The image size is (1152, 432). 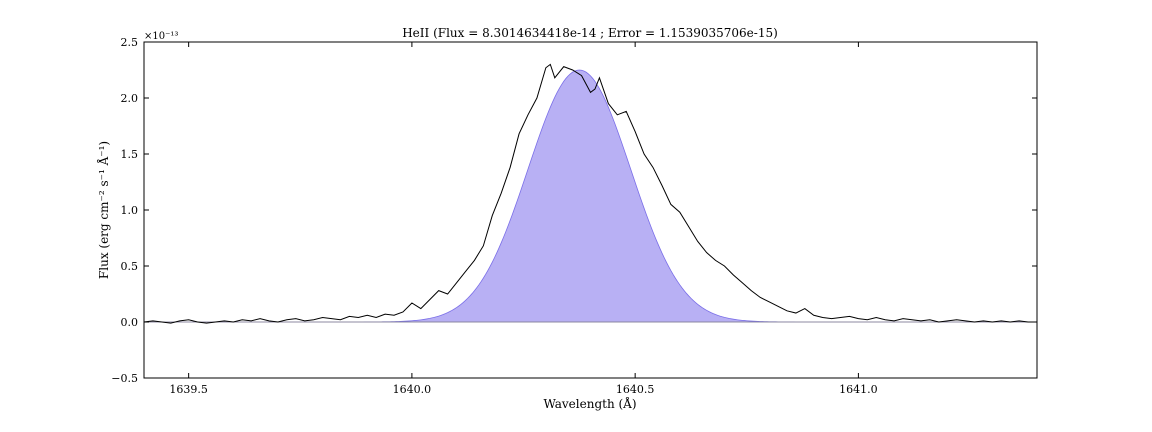 I want to click on y-tick-label: 2.5, so click(x=130, y=42).